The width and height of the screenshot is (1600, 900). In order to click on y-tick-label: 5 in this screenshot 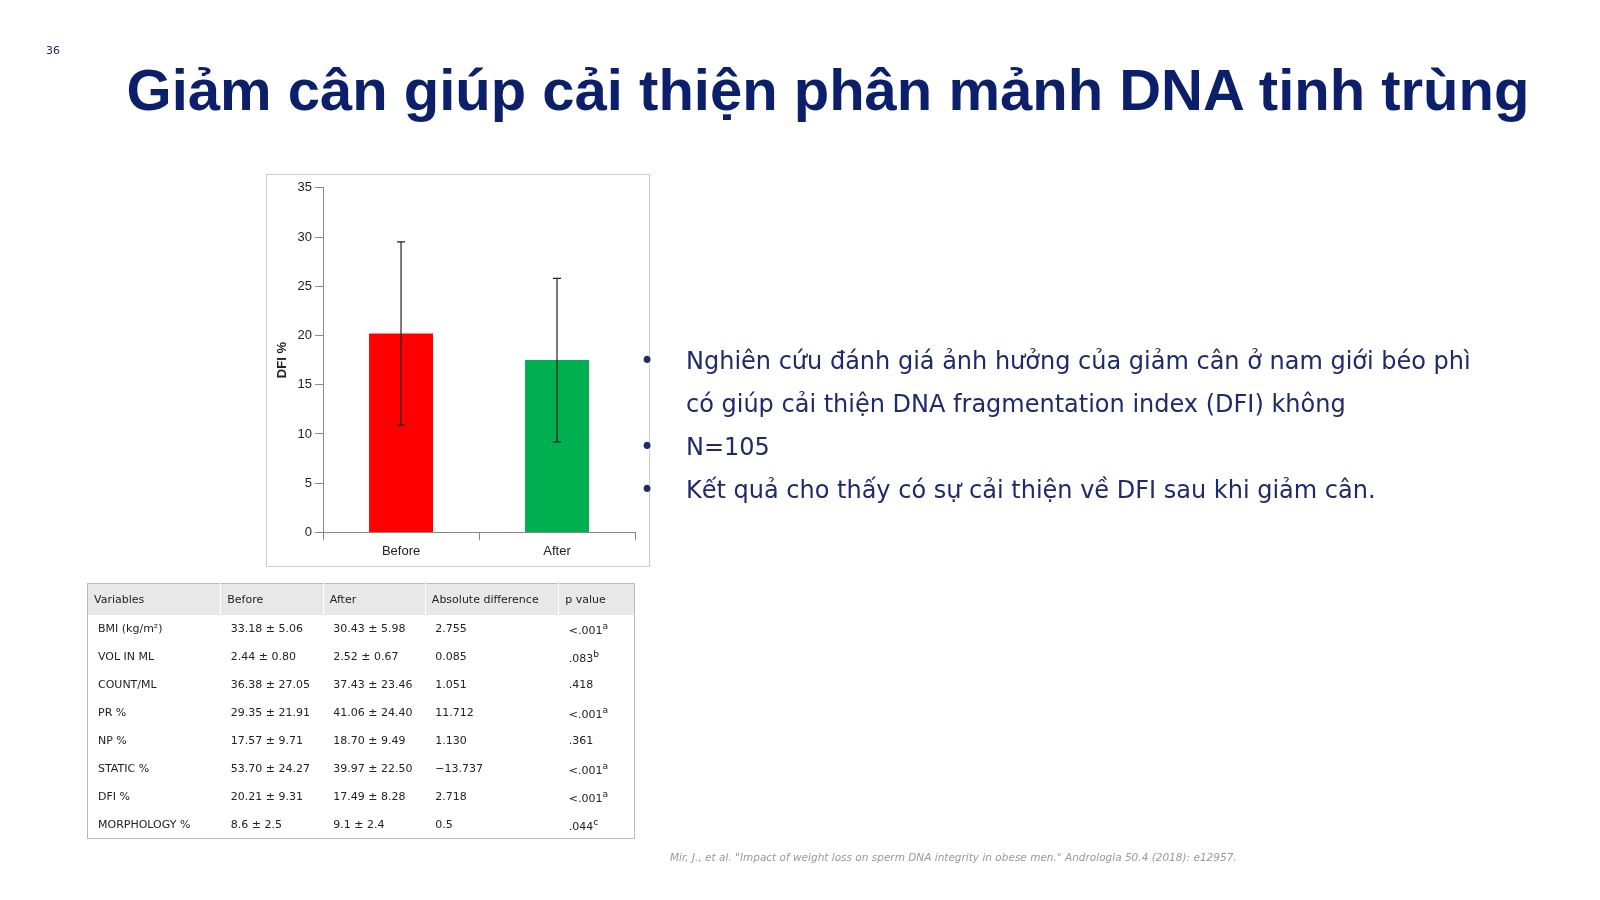, I will do `click(308, 482)`.